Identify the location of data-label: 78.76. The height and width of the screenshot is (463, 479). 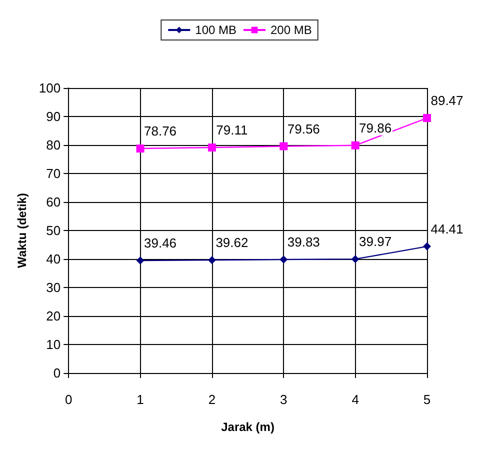
(160, 131).